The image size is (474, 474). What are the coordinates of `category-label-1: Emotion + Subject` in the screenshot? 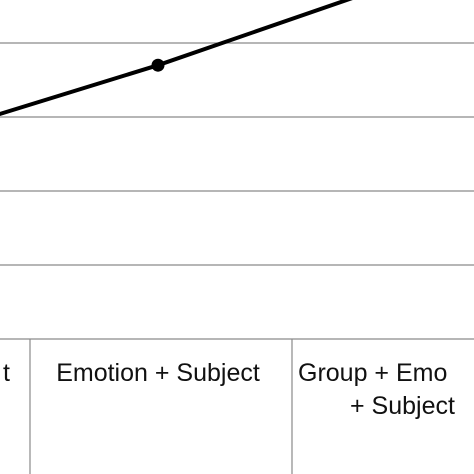 It's located at (158, 373).